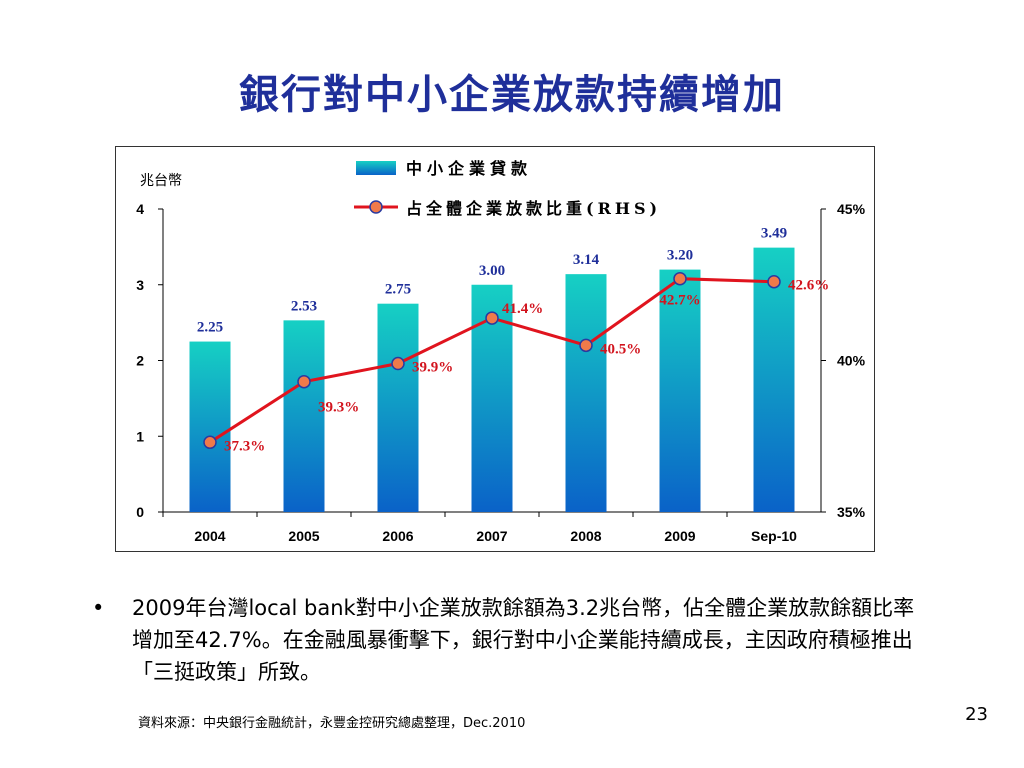 This screenshot has height=768, width=1024. Describe the element at coordinates (376, 168) in the screenshot. I see `legend-bar-swatch` at that location.